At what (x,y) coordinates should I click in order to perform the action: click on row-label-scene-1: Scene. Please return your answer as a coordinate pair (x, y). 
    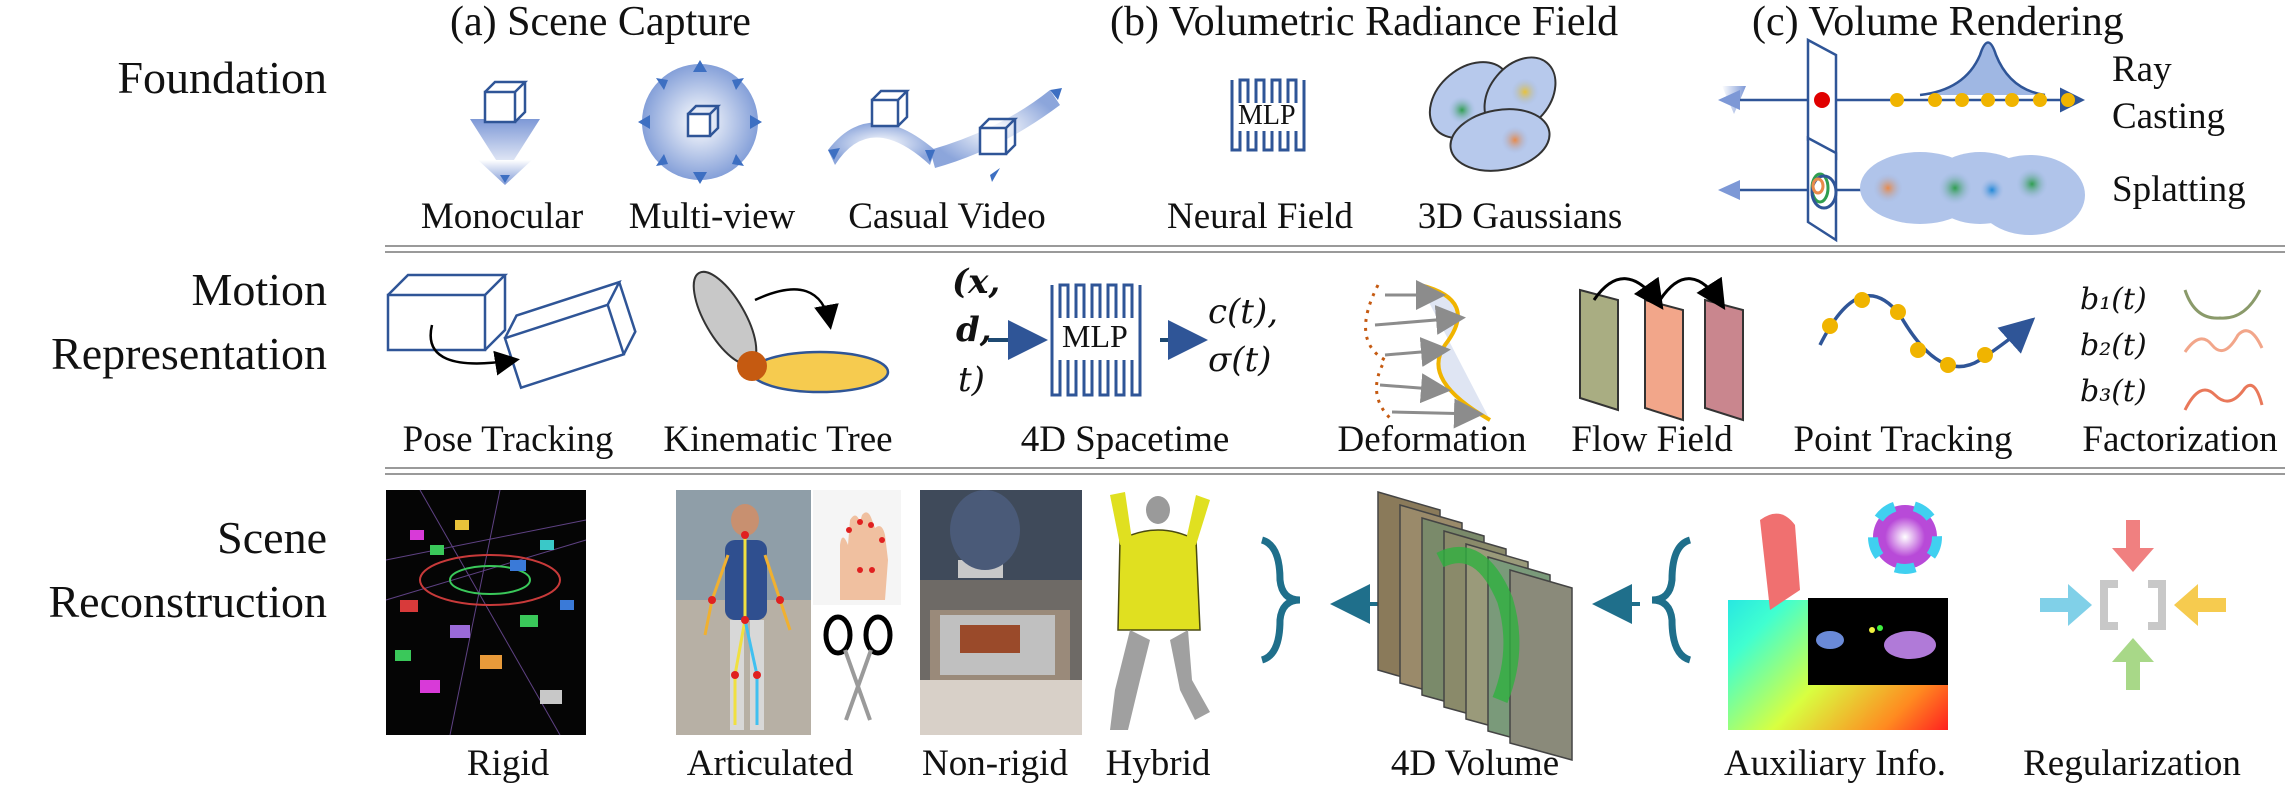
    Looking at the image, I should click on (272, 537).